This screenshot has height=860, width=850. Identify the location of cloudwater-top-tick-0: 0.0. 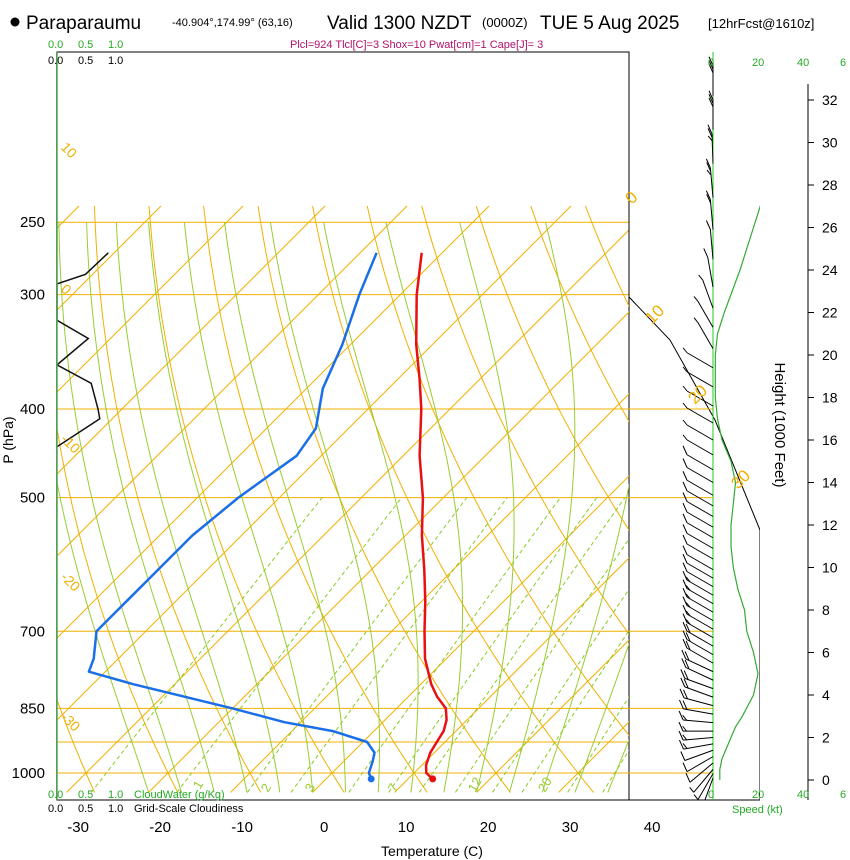
(55, 45).